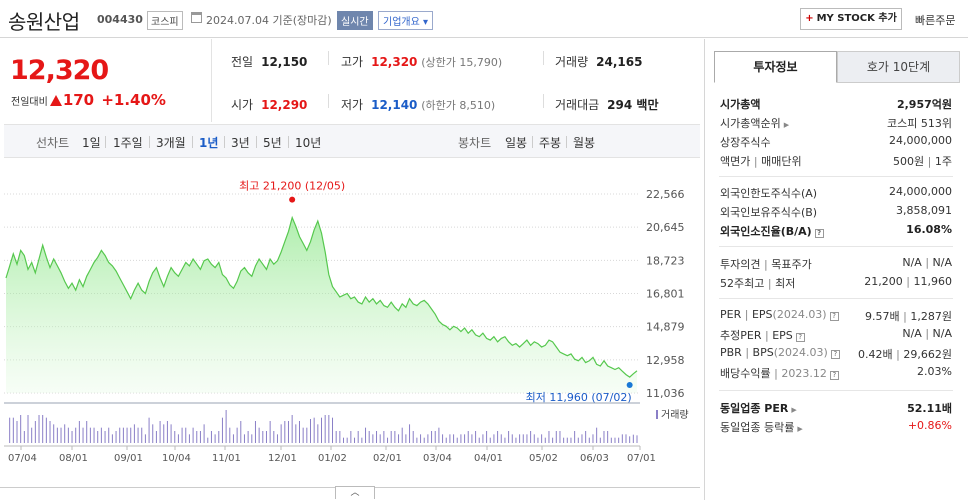 This screenshot has width=968, height=500. I want to click on quick-order-link: 빠른주문, so click(935, 20).